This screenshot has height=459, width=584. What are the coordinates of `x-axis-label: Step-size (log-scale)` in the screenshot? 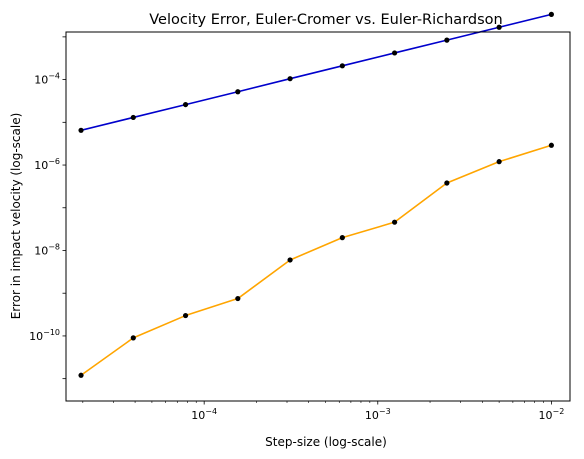 It's located at (326, 442).